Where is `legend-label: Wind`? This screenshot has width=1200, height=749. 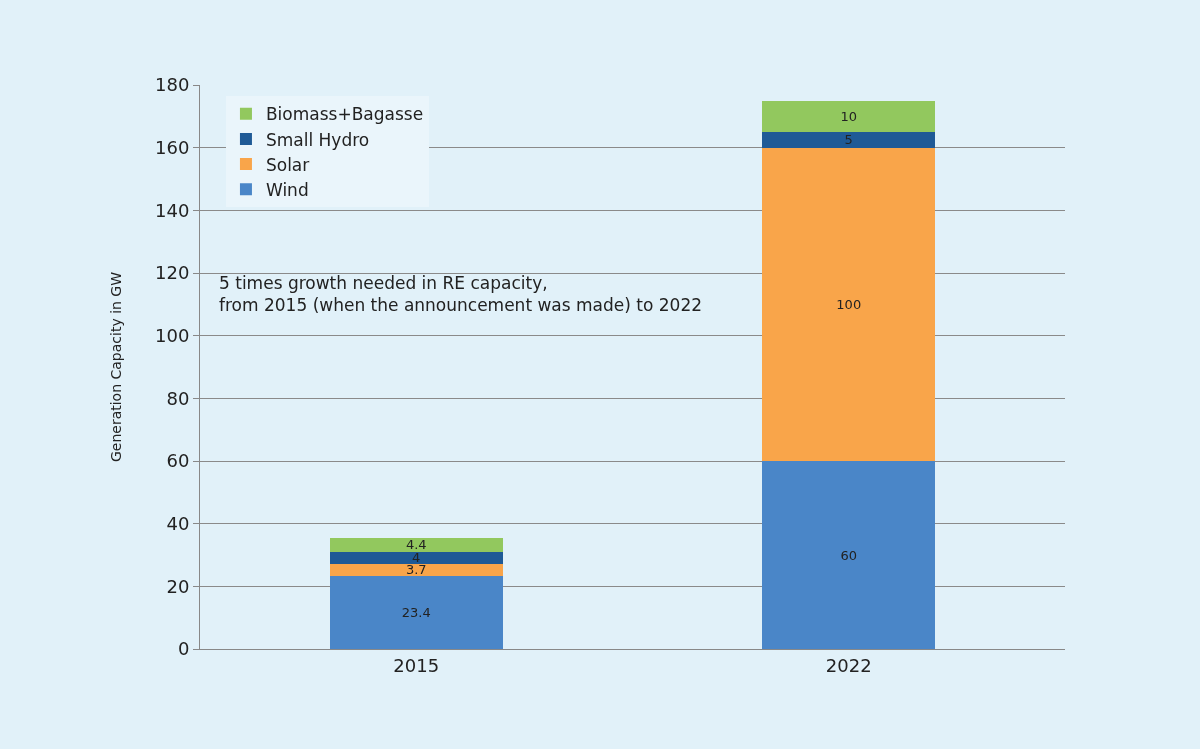 legend-label: Wind is located at coordinates (287, 189).